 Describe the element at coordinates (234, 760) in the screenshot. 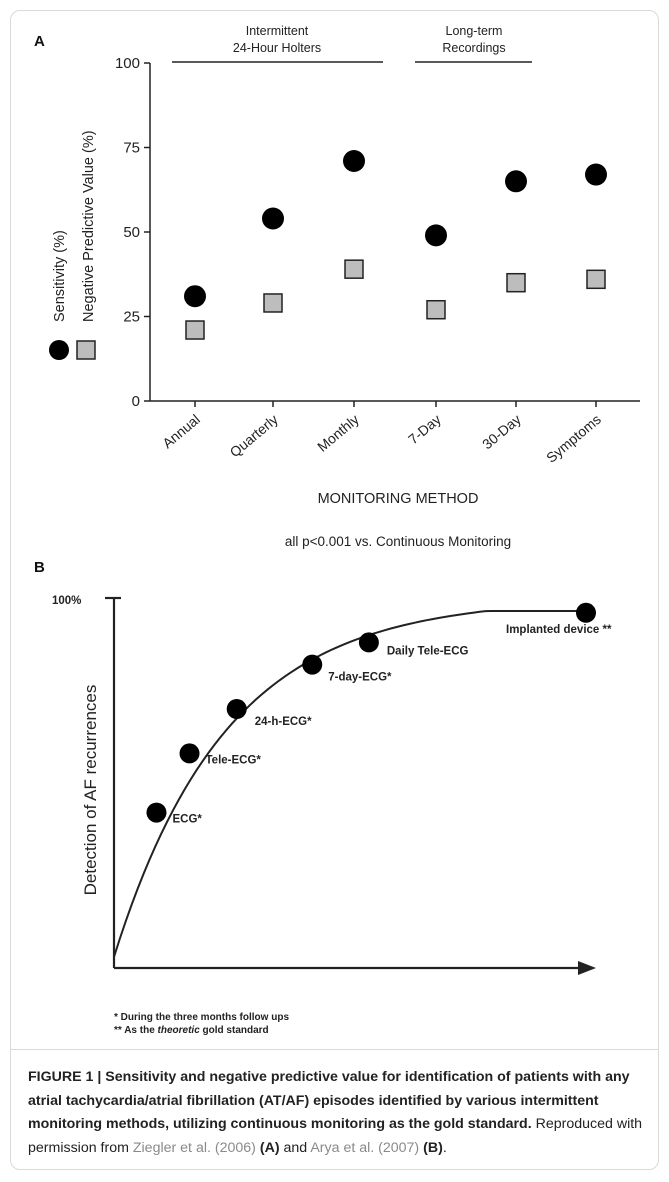

I see `panel-b-point-label: Tele-ECG*` at that location.